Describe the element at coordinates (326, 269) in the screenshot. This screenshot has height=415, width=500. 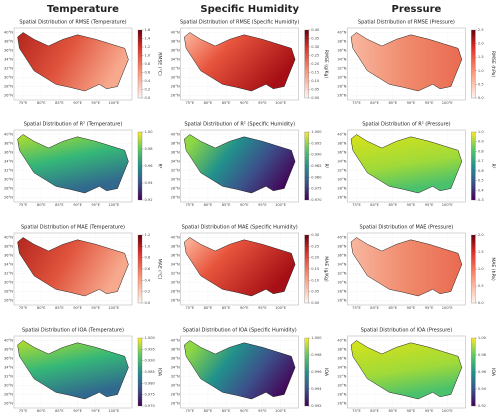
I see `colorbar-label: MAE (g/Kg)` at that location.